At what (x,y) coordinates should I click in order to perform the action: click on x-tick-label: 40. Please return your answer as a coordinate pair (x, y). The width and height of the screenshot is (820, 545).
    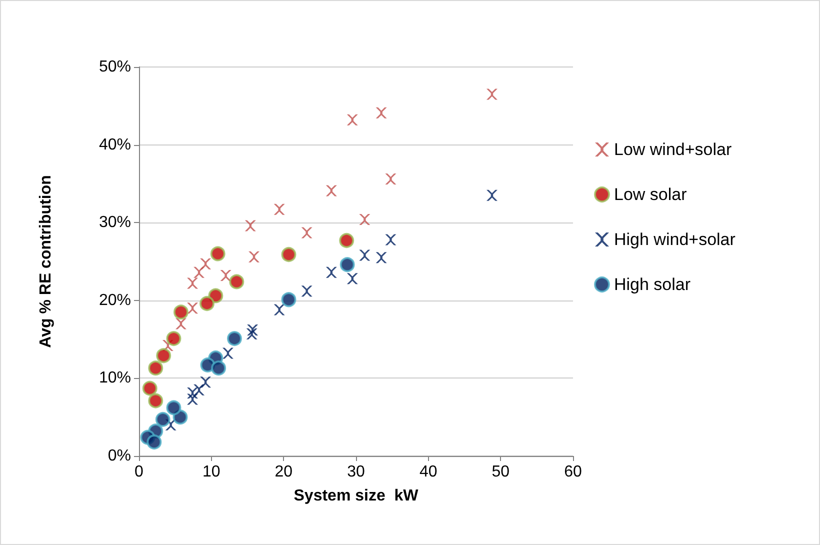
    Looking at the image, I should click on (428, 472).